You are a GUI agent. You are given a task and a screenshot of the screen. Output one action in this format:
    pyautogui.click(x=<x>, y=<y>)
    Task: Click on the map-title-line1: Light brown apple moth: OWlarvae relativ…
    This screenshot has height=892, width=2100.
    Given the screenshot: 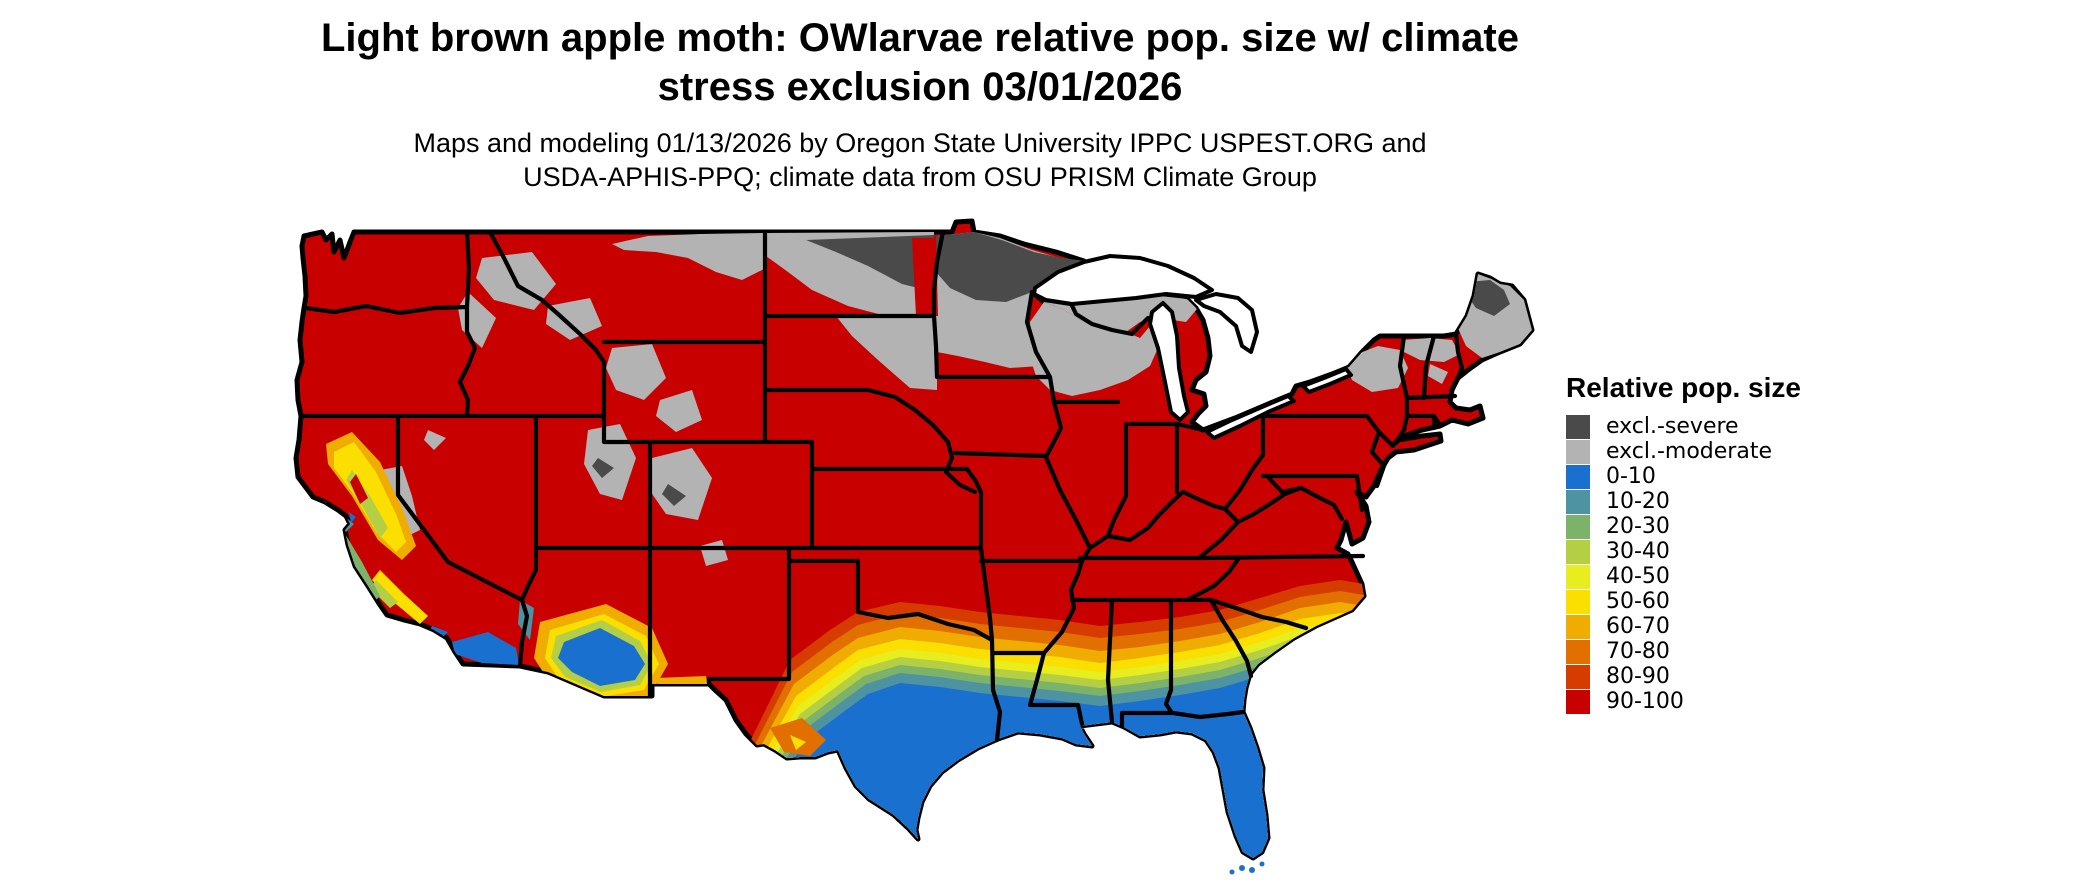 What is the action you would take?
    pyautogui.click(x=919, y=38)
    